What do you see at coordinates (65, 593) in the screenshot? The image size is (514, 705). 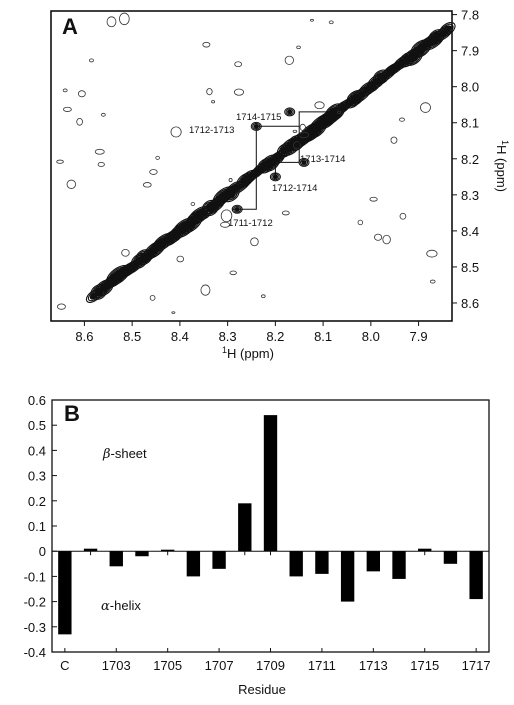 I see `bar-C` at bounding box center [65, 593].